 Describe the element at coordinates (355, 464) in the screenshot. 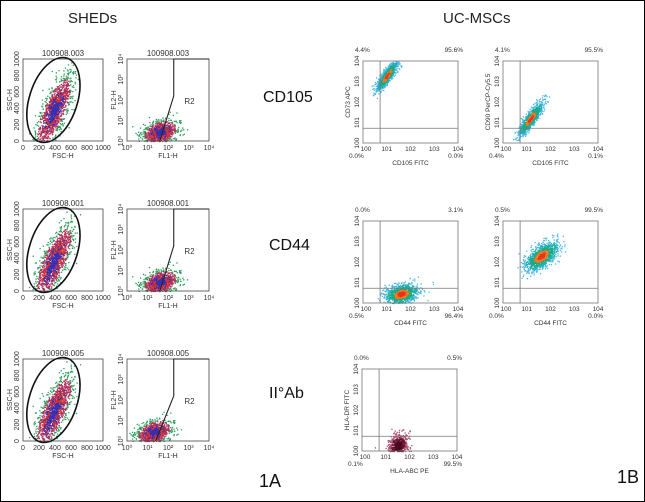

I see `quadrant-ll-percent: 0.1%` at that location.